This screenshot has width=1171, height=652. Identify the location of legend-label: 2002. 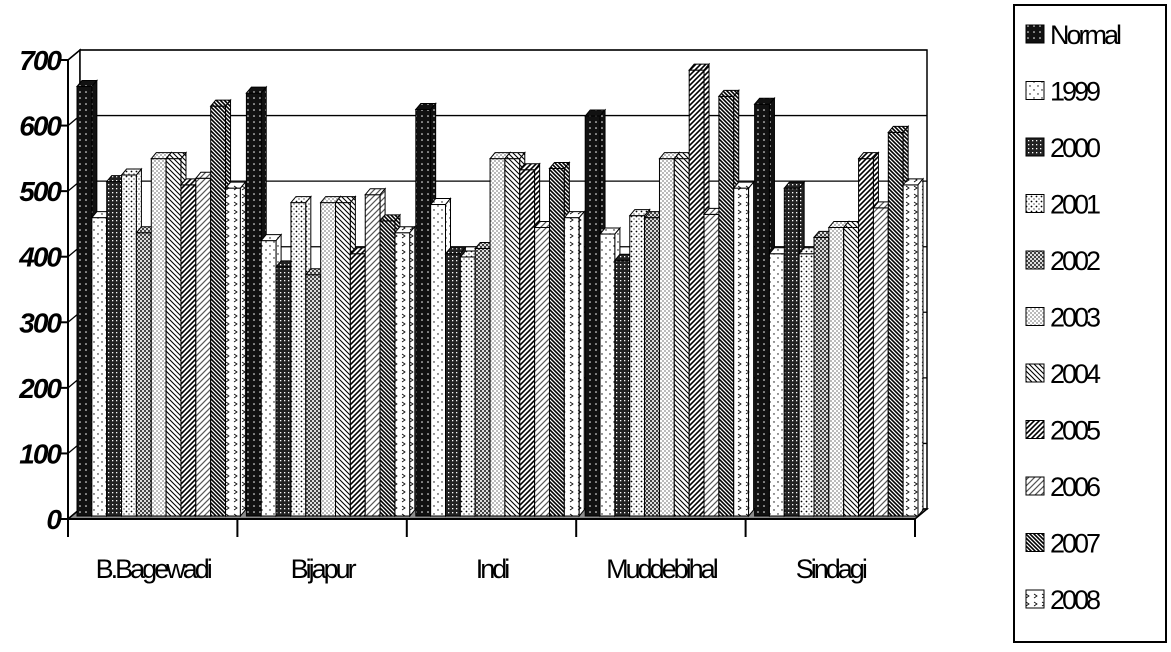
(1075, 261).